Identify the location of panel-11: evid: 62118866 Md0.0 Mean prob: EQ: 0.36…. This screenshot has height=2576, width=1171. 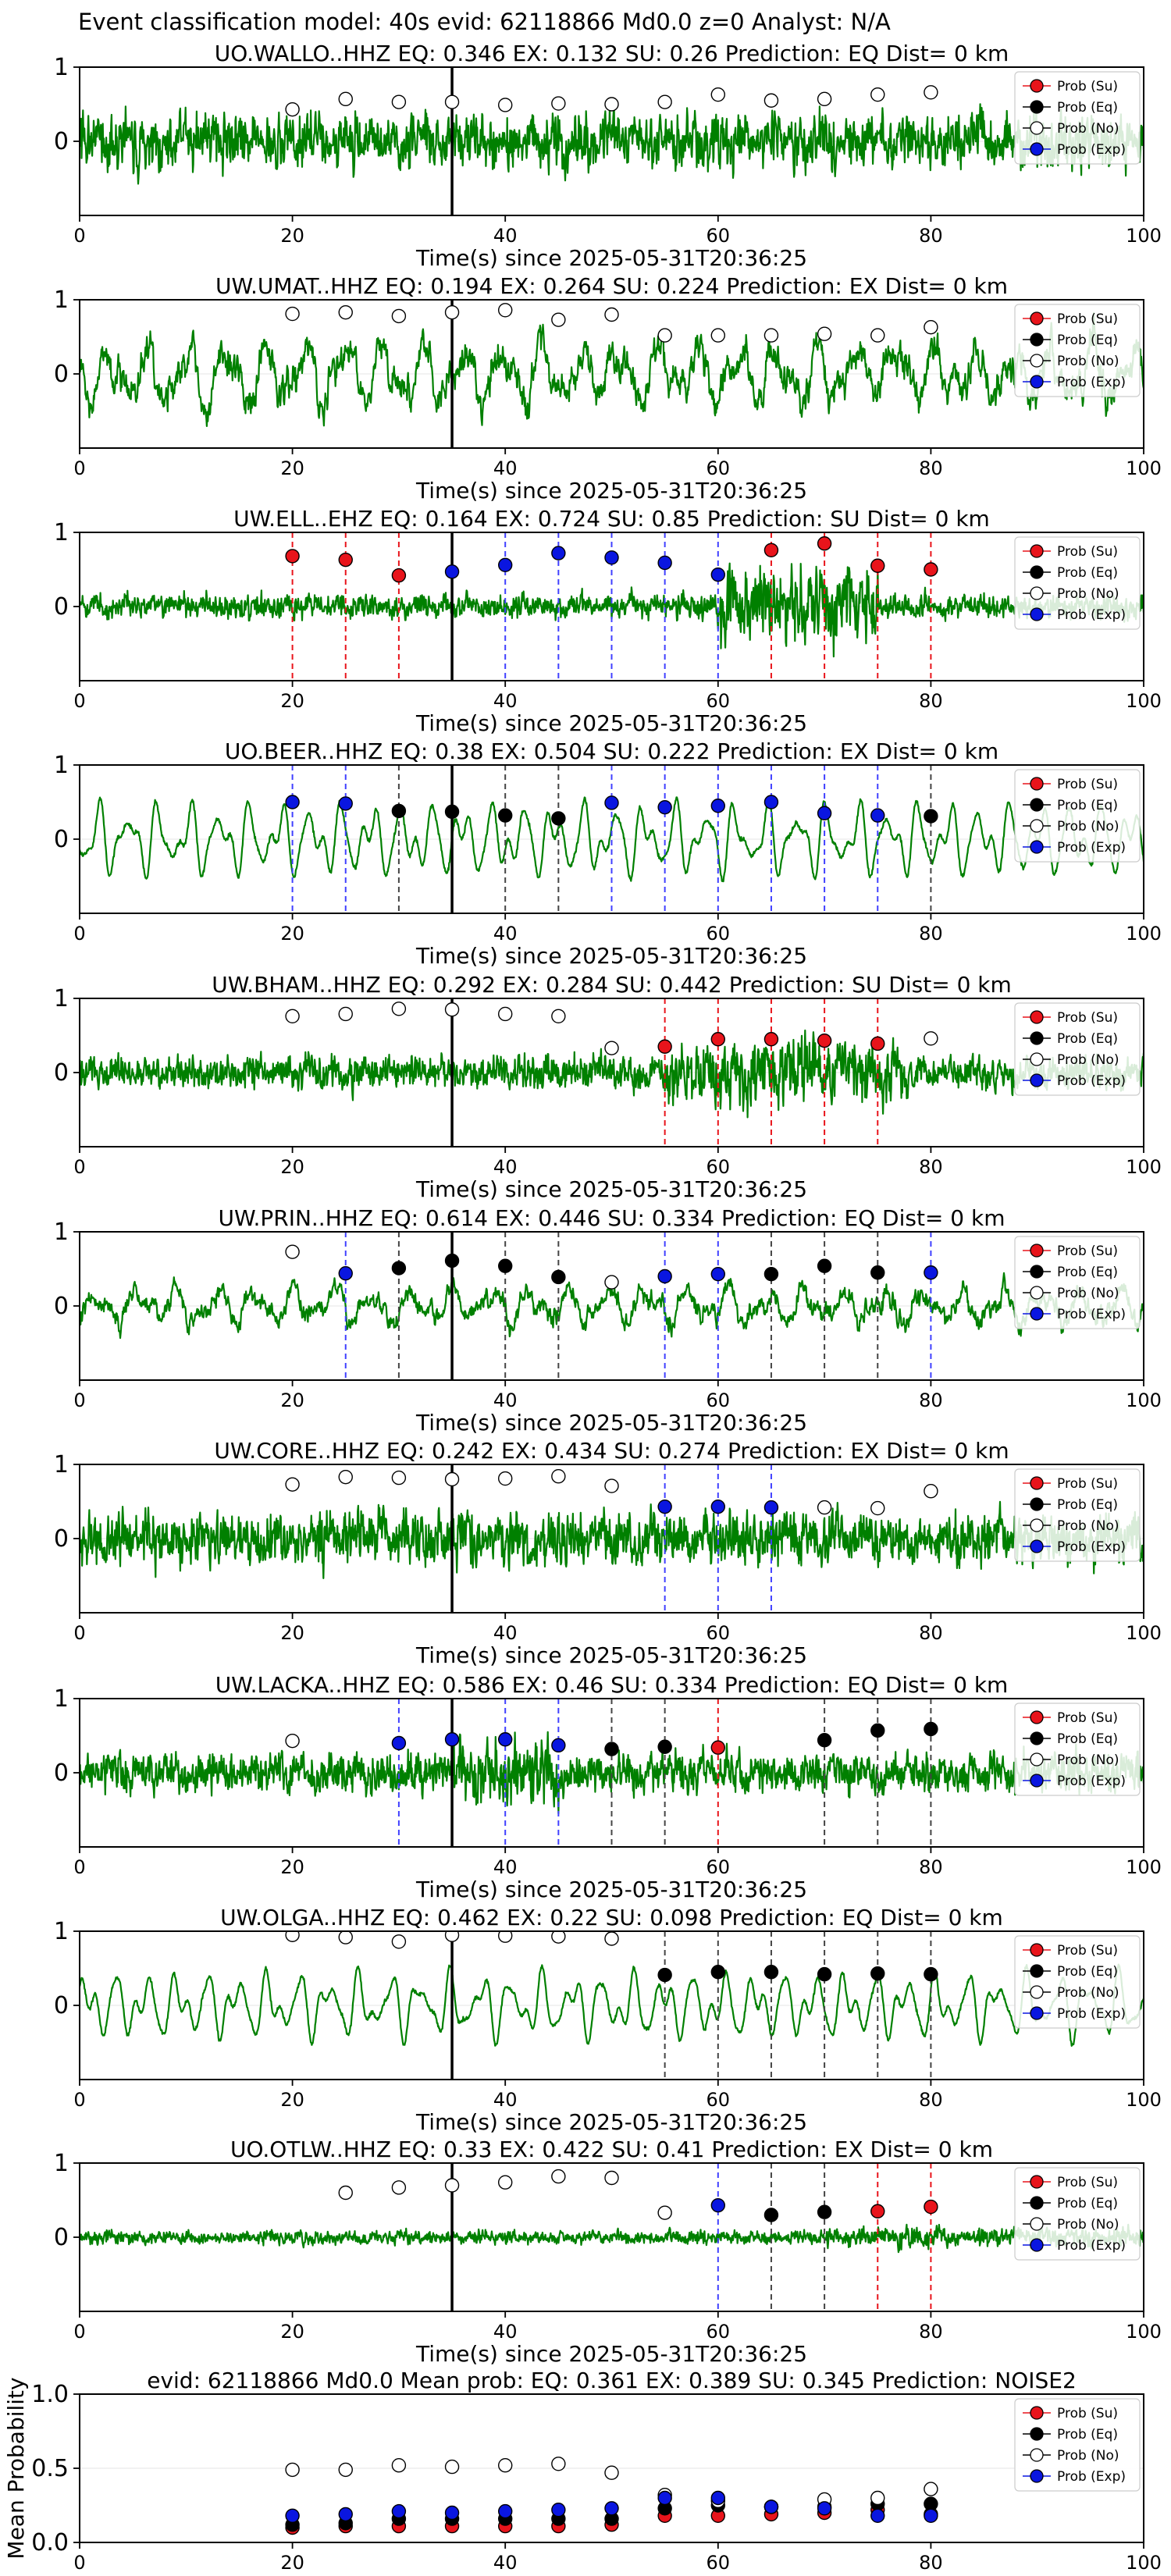
(582, 2471).